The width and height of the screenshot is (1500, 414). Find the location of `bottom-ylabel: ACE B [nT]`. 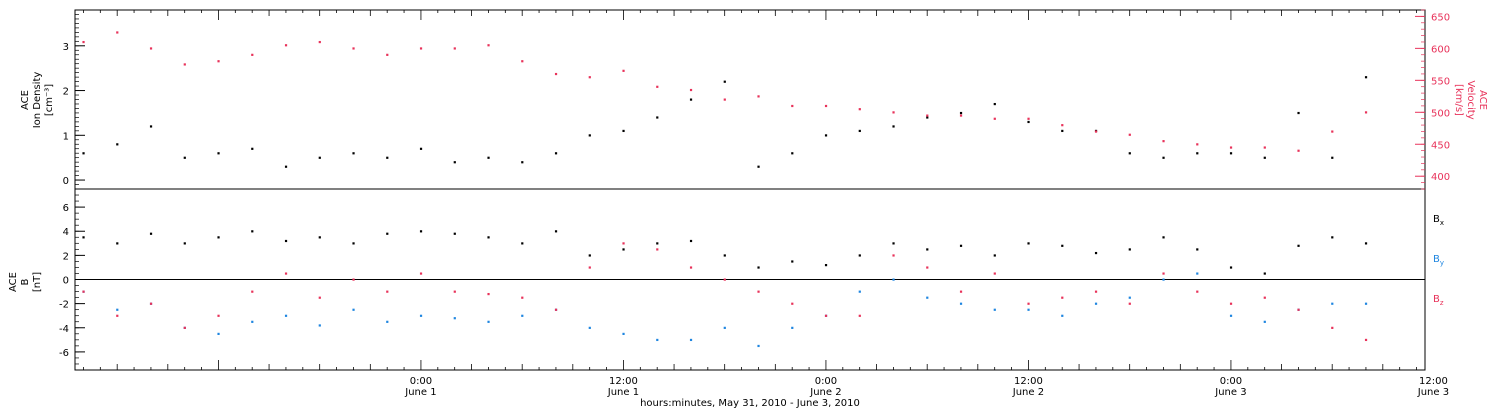

bottom-ylabel: ACE B [nT] is located at coordinates (25, 282).